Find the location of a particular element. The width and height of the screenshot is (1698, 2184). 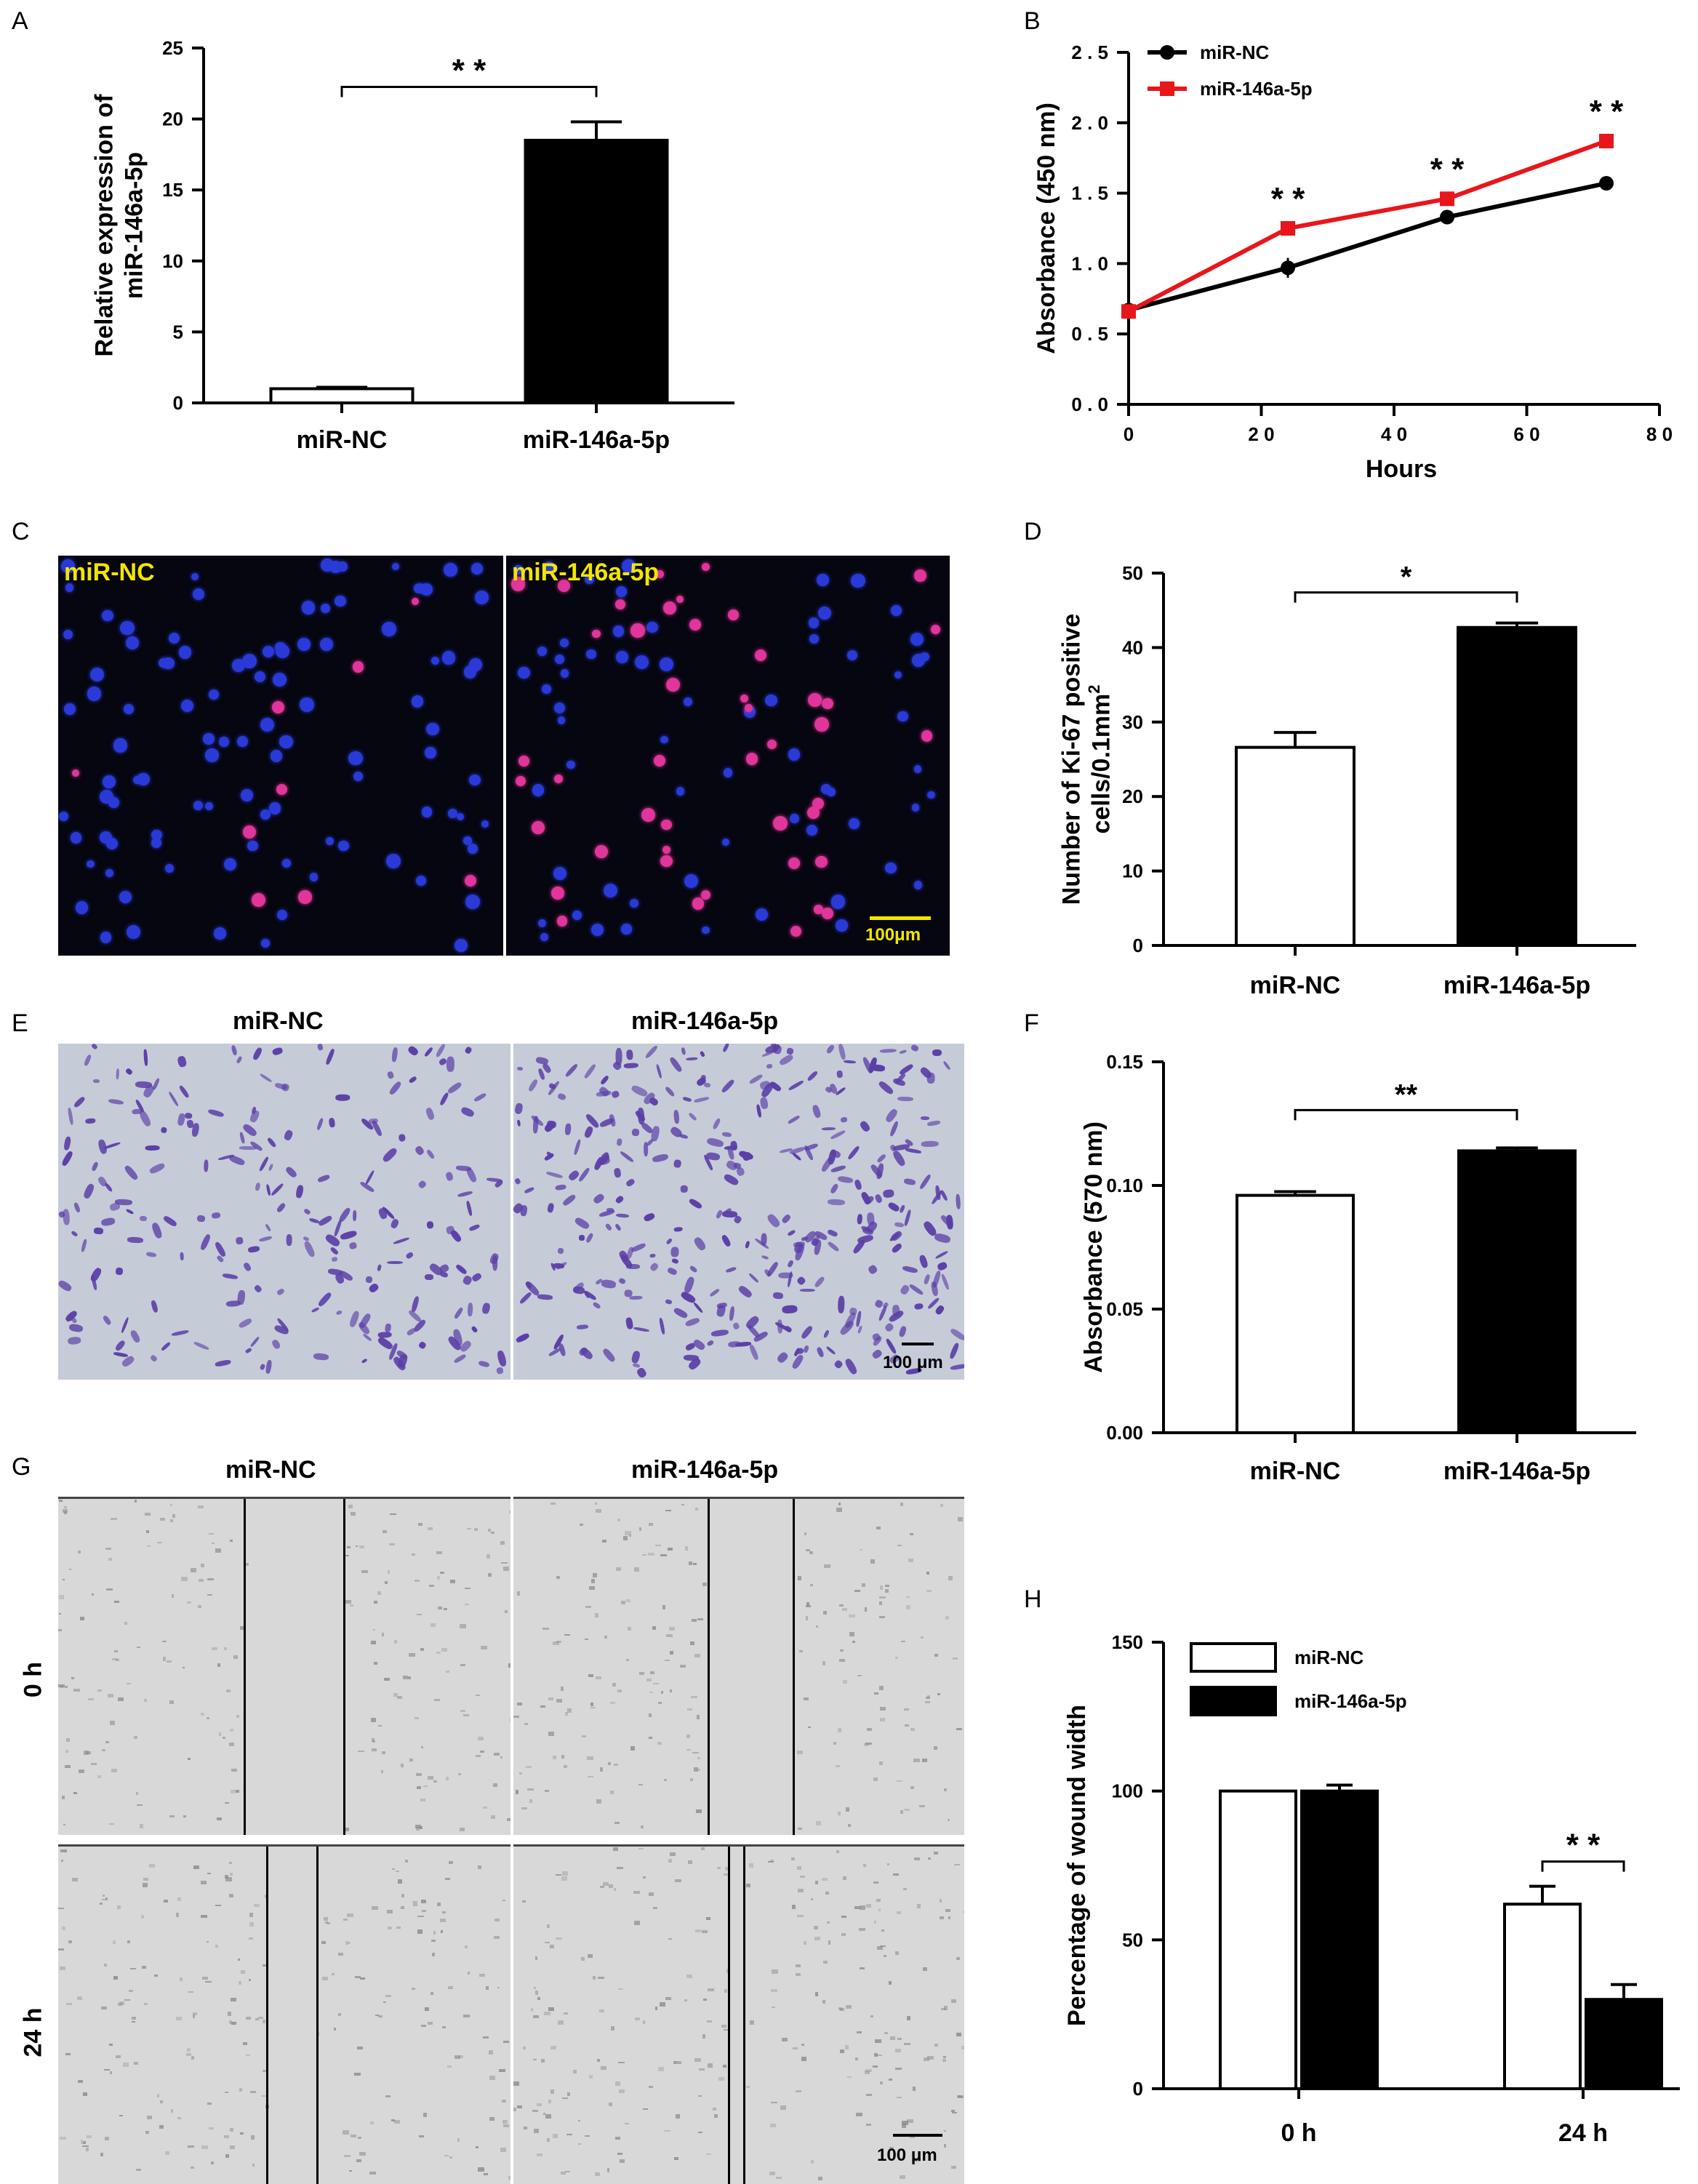

chart-b-legend-label: miR-NC is located at coordinates (1235, 52).